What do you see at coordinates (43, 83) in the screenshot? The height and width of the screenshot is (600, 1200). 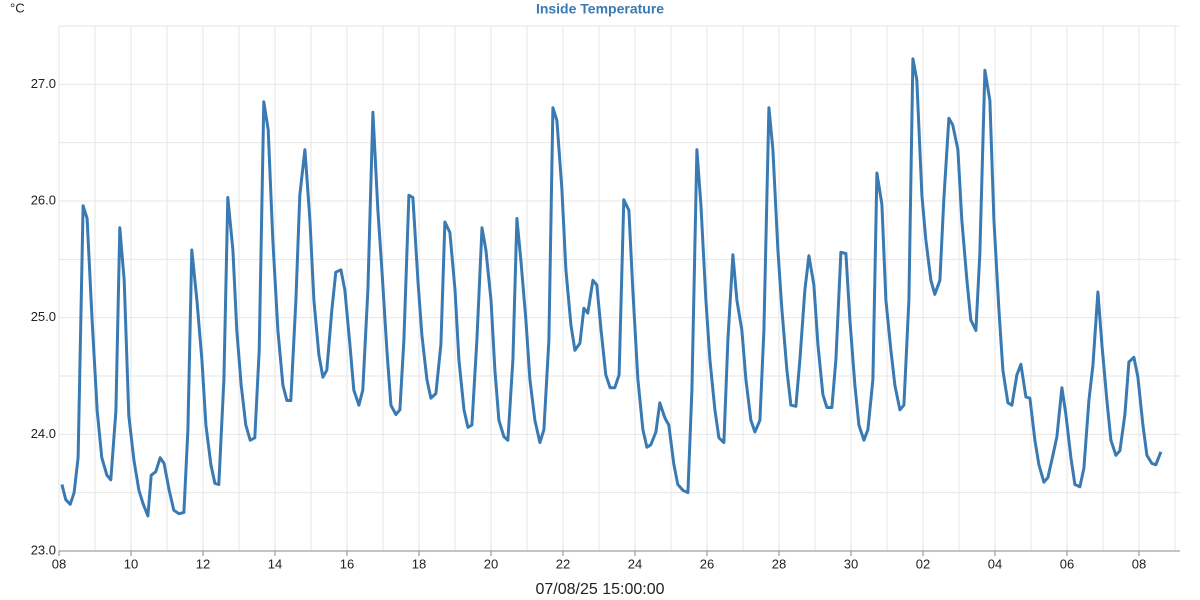 I see `y-tick-label: 27.0` at bounding box center [43, 83].